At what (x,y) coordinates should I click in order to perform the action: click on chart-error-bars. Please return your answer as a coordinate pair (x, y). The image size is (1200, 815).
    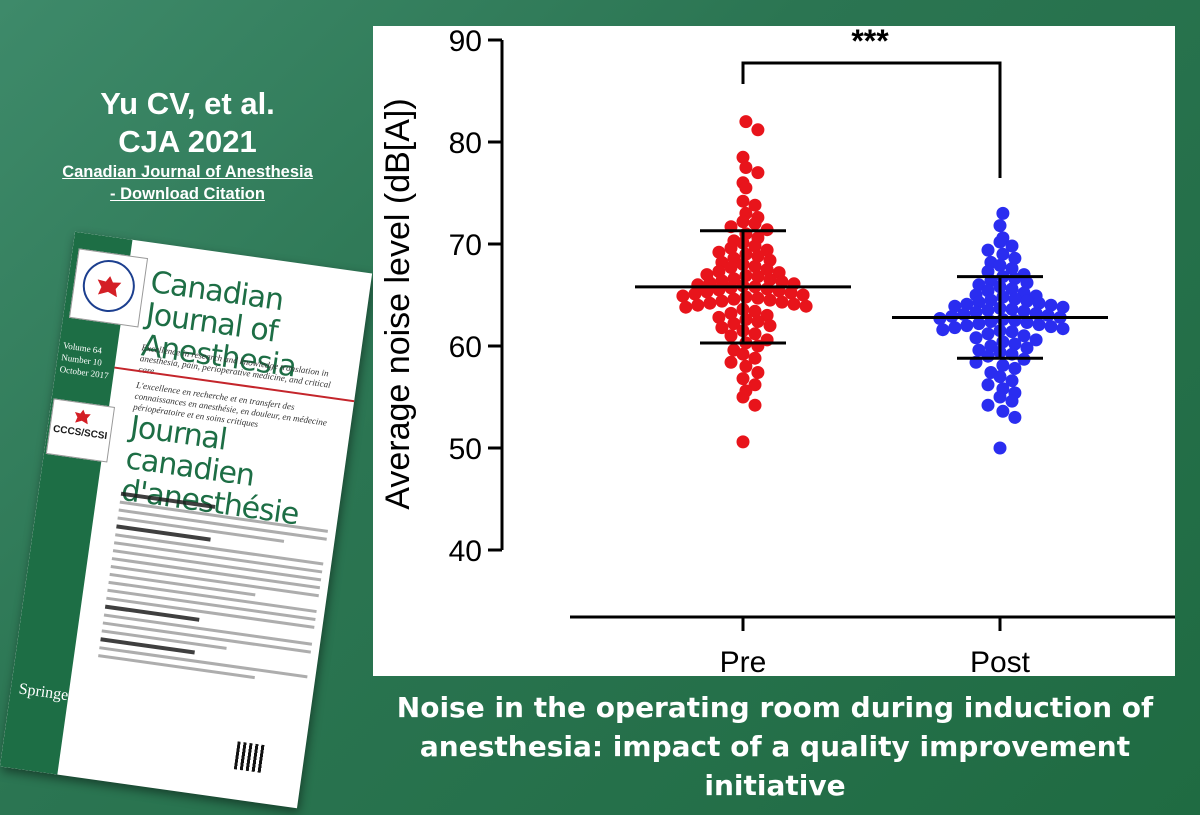
    Looking at the image, I should click on (871, 210).